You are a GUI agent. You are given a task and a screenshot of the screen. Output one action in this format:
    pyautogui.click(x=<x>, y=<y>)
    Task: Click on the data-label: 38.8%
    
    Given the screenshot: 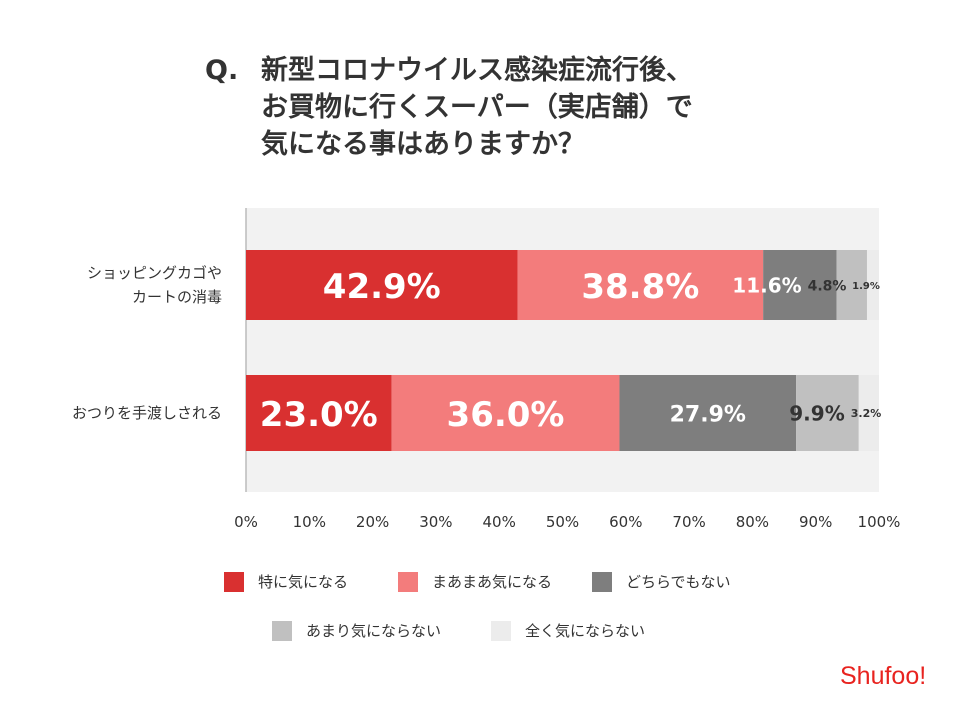 What is the action you would take?
    pyautogui.click(x=640, y=287)
    